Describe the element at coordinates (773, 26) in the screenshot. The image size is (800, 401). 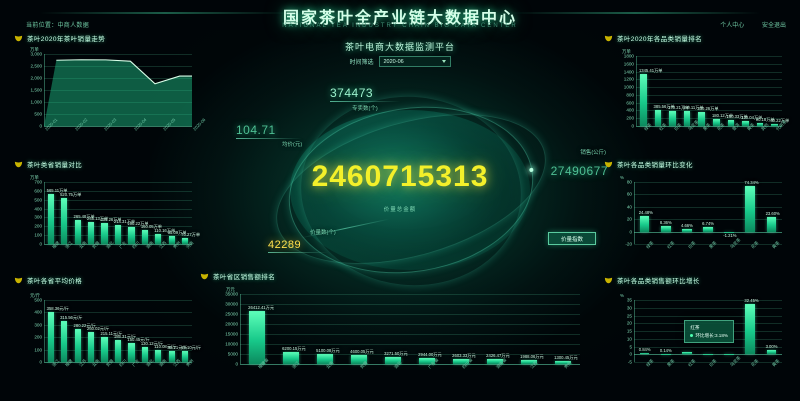
I see `link-logout: 安全退出` at that location.